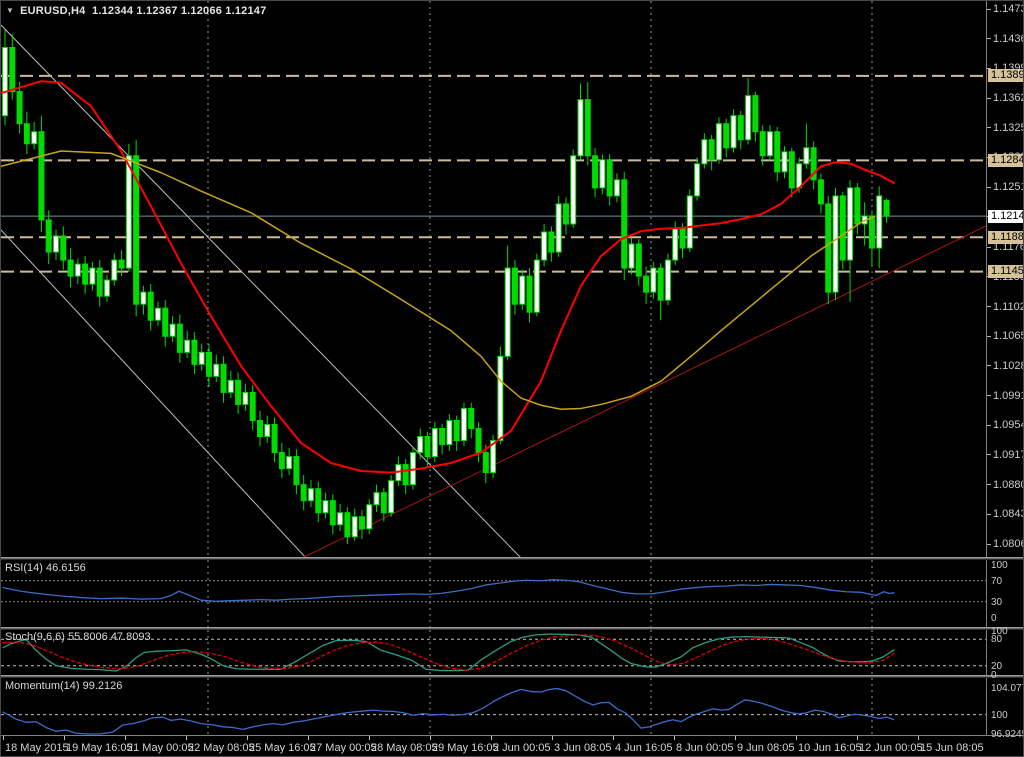 The height and width of the screenshot is (757, 1024). What do you see at coordinates (999, 715) in the screenshot?
I see `momentum-scale-label: 100` at bounding box center [999, 715].